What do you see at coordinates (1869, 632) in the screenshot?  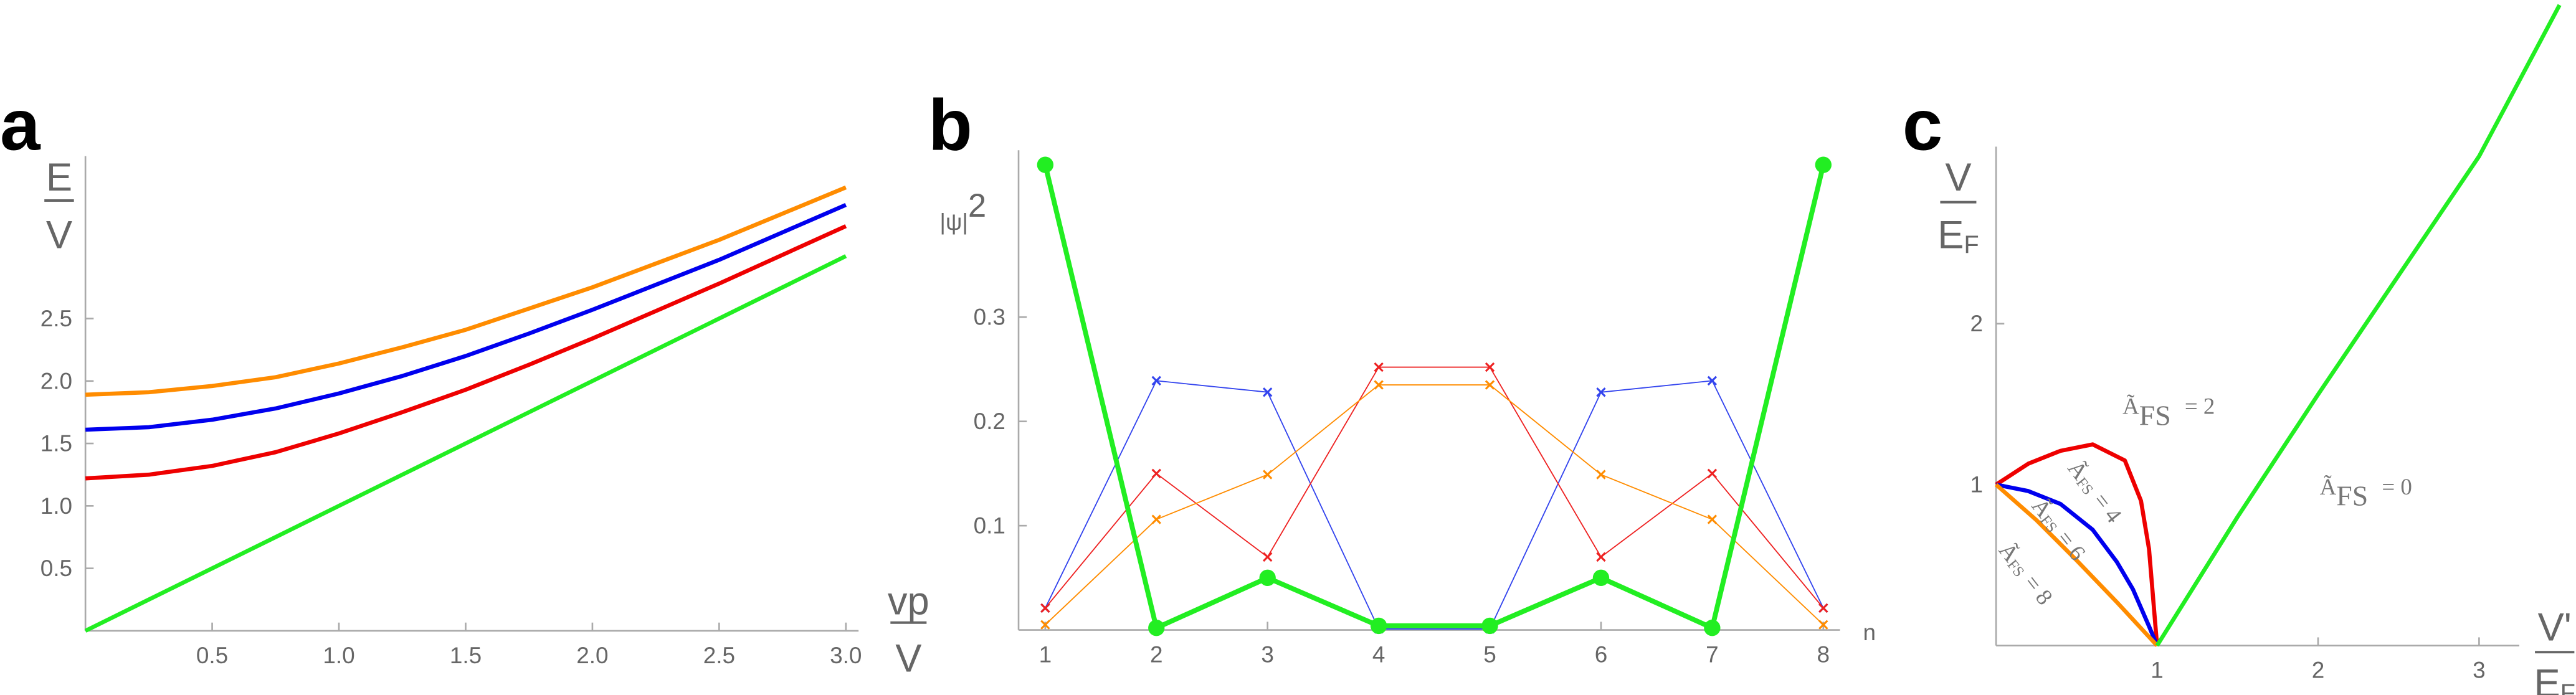 I see `x-axis-label: n` at bounding box center [1869, 632].